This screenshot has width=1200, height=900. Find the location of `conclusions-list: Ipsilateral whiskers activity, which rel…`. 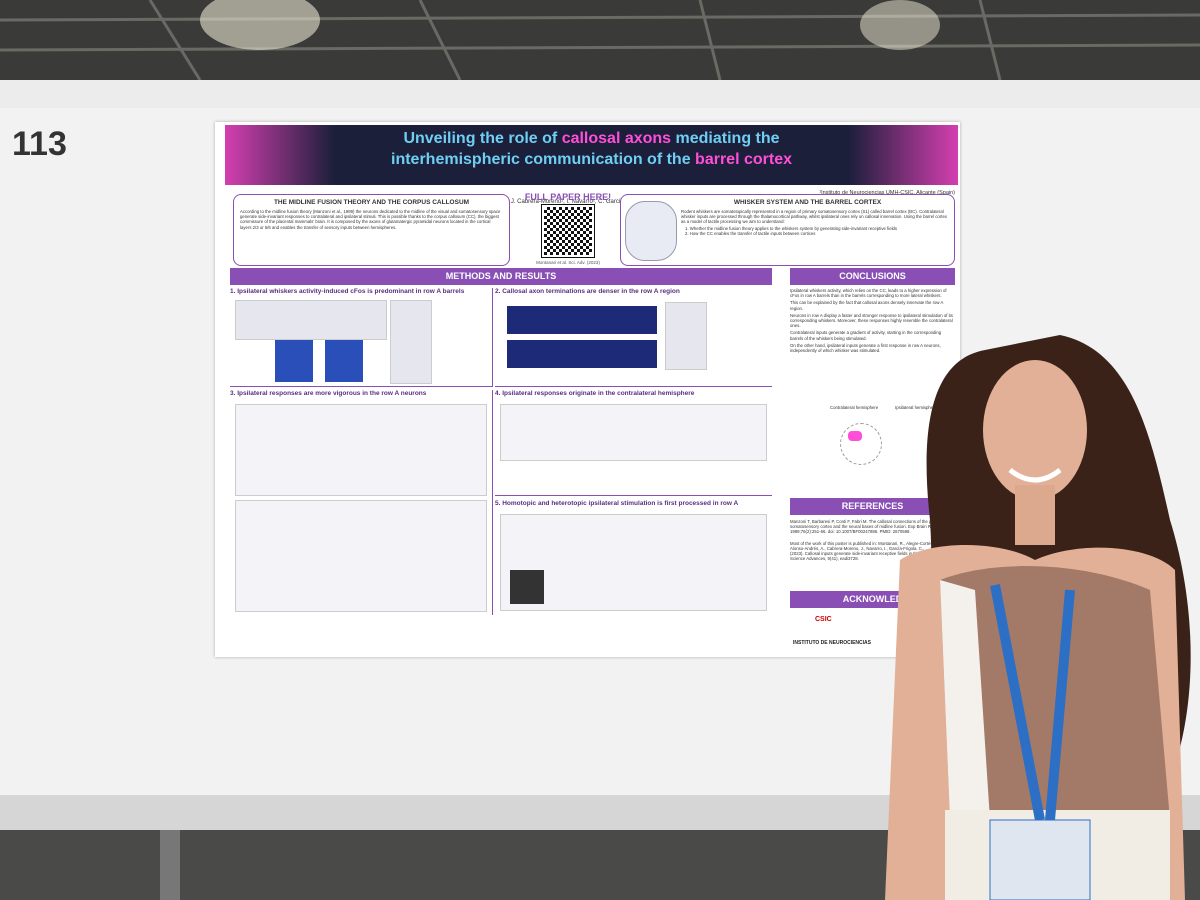

conclusions-list: Ipsilateral whiskers activity, which rel… is located at coordinates (872, 350).